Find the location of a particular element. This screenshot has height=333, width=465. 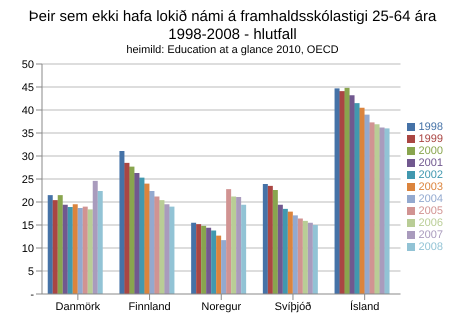

x-tick-label: Finnland is located at coordinates (149, 306).